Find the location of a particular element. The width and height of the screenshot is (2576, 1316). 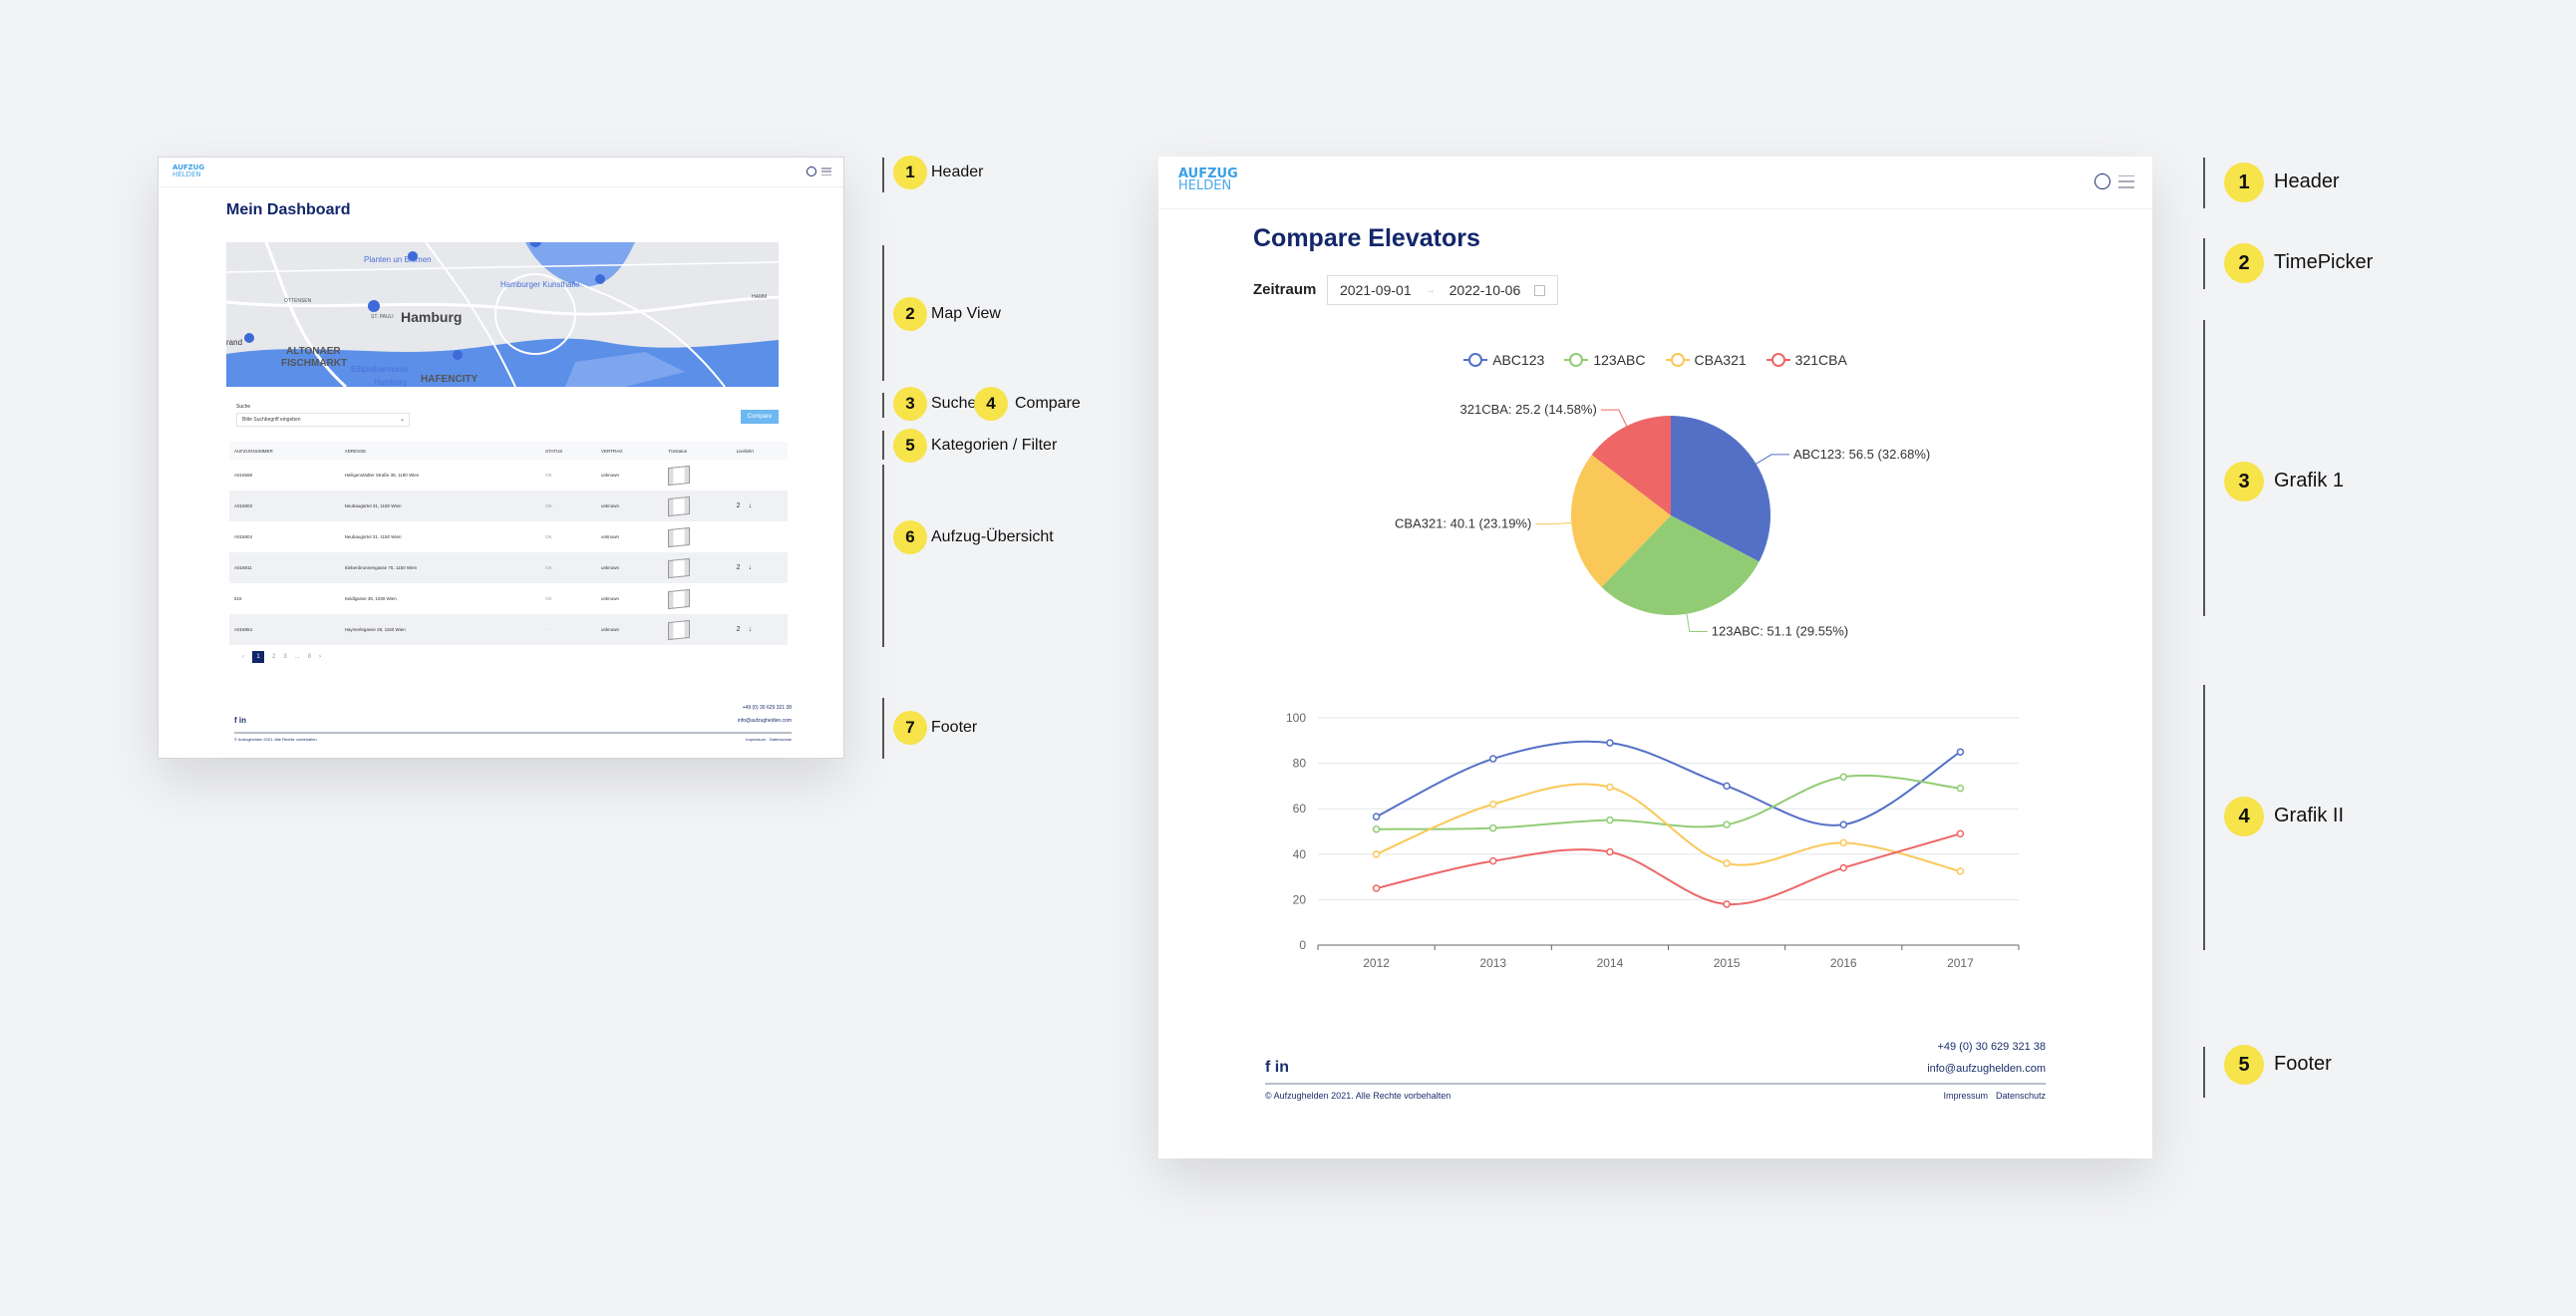

page-button: 8 is located at coordinates (309, 657).